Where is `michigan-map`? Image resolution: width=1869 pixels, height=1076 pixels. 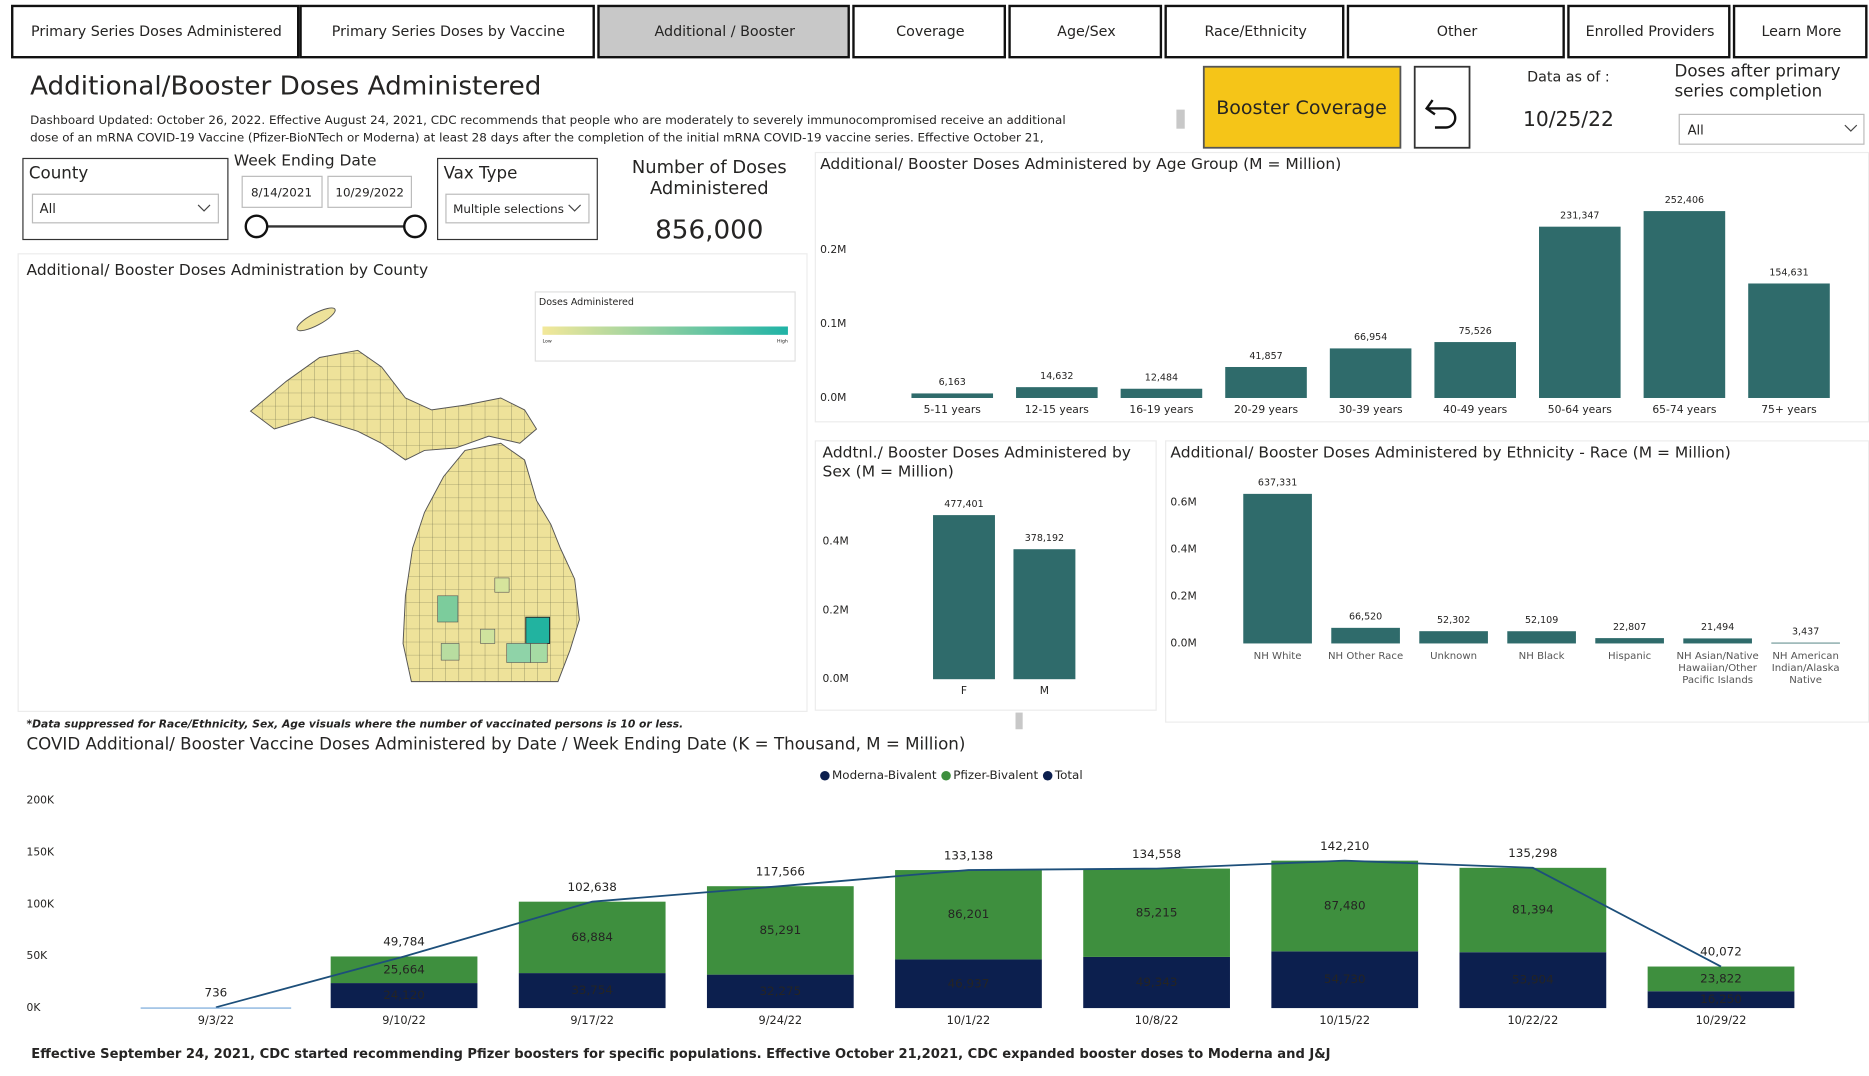
michigan-map is located at coordinates (414, 495).